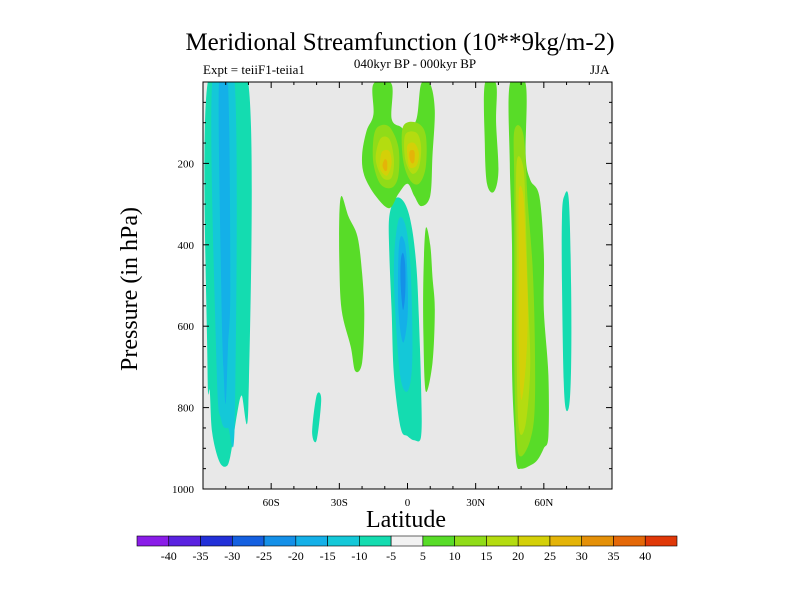 This screenshot has width=800, height=600. Describe the element at coordinates (406, 520) in the screenshot. I see `x-axis-label: Latitude` at that location.